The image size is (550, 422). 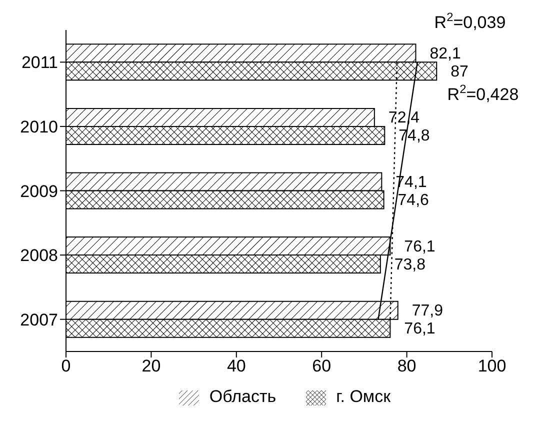 I want to click on data-label: 74,6, so click(x=414, y=200).